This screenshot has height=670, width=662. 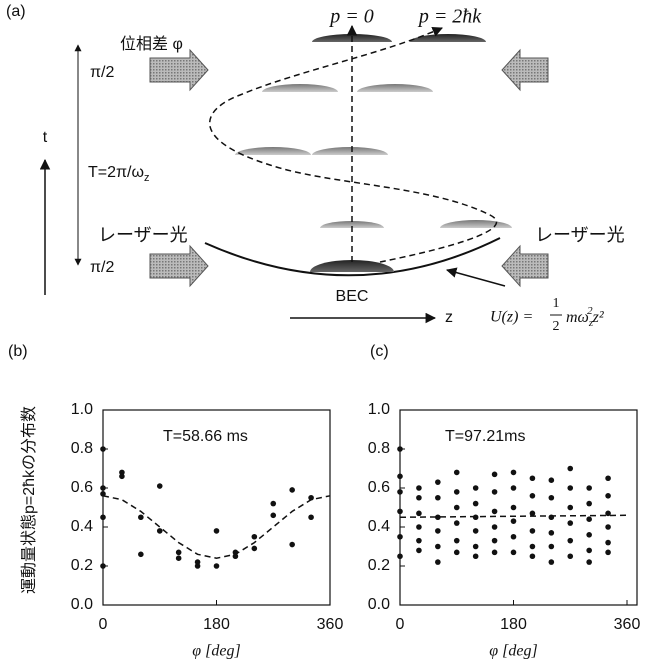 What do you see at coordinates (598, 317) in the screenshot?
I see `formula-tail: z²` at bounding box center [598, 317].